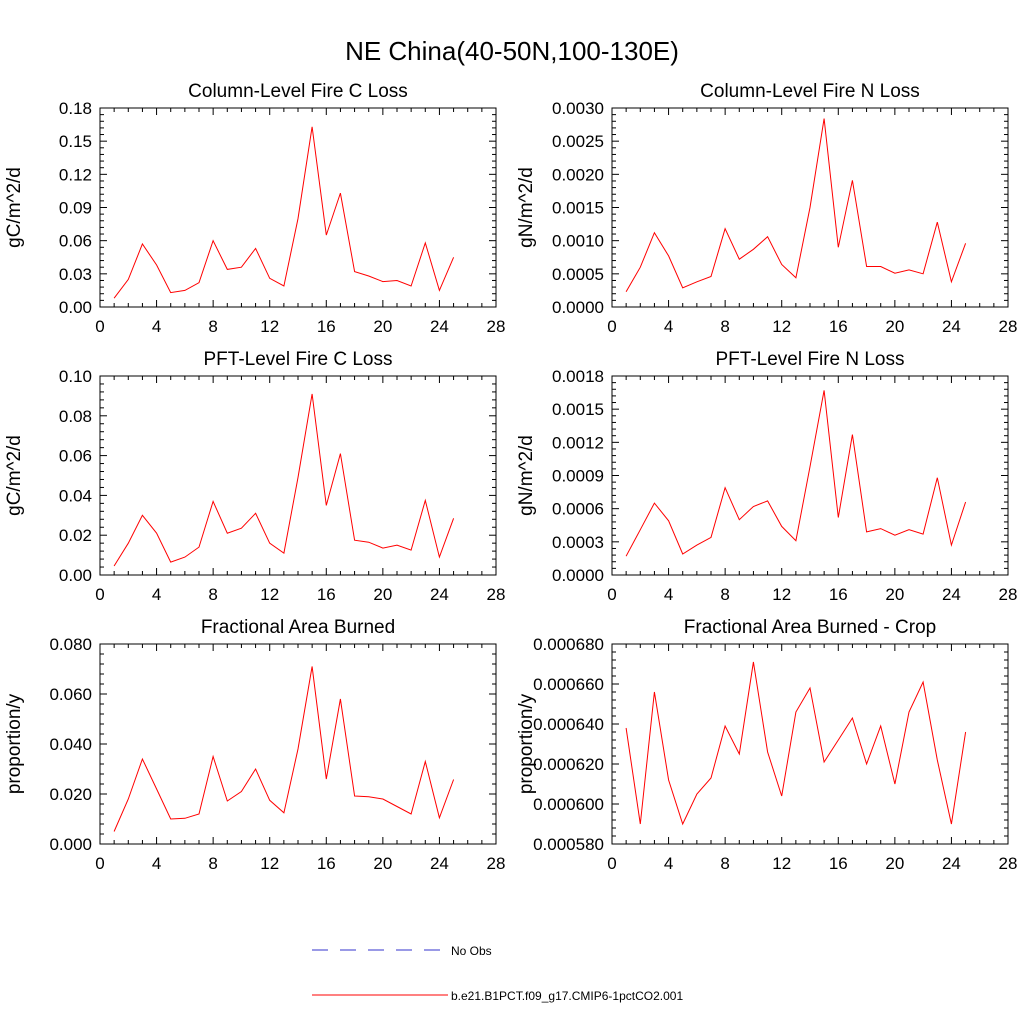 Image resolution: width=1024 pixels, height=1024 pixels. I want to click on y-tick-label: 0.0018, so click(578, 376).